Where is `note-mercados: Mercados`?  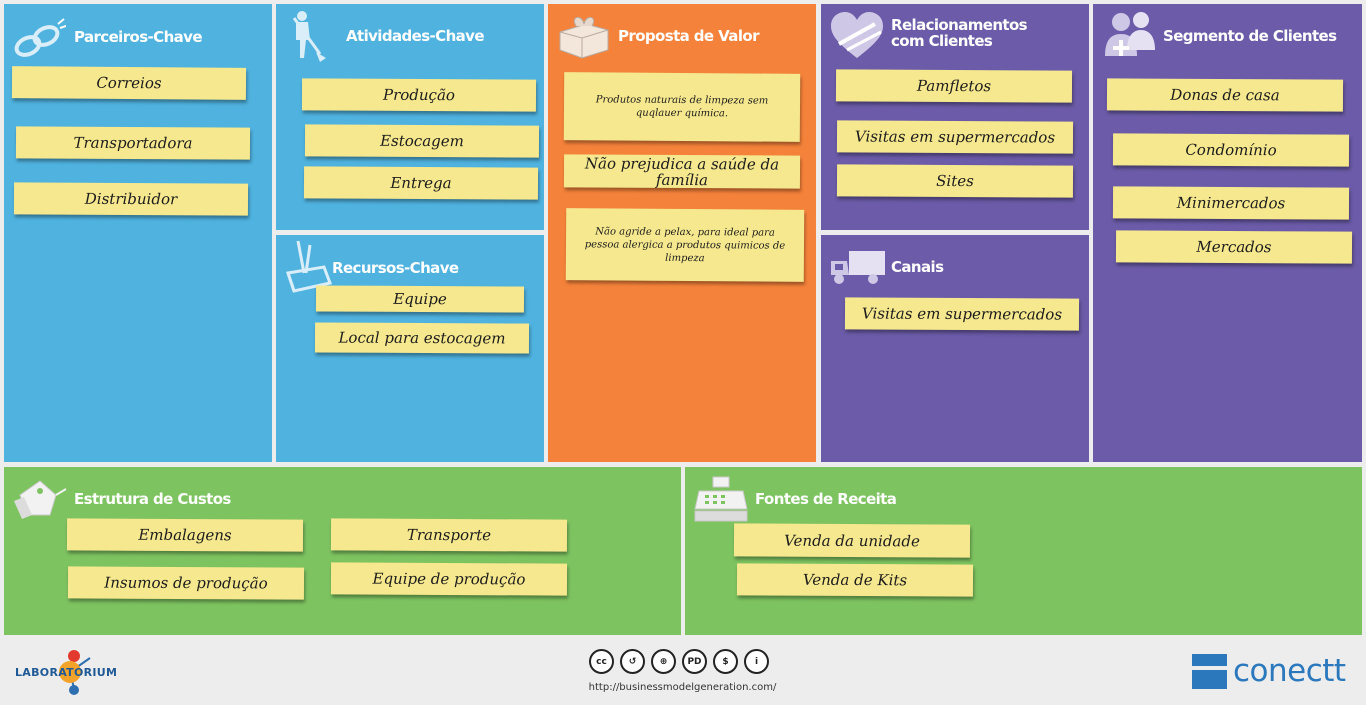
note-mercados: Mercados is located at coordinates (1234, 247).